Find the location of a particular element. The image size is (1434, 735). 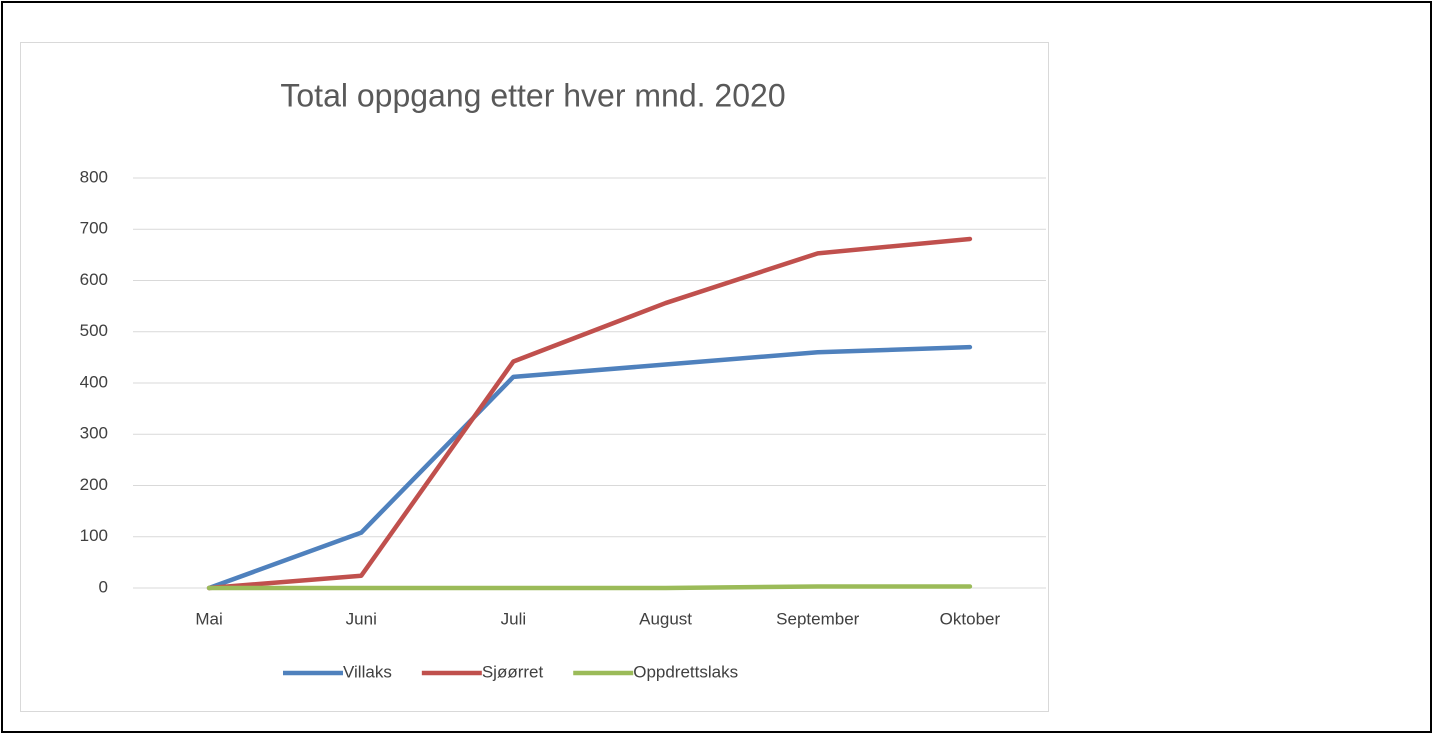

y-tick-label: 600 is located at coordinates (94, 279).